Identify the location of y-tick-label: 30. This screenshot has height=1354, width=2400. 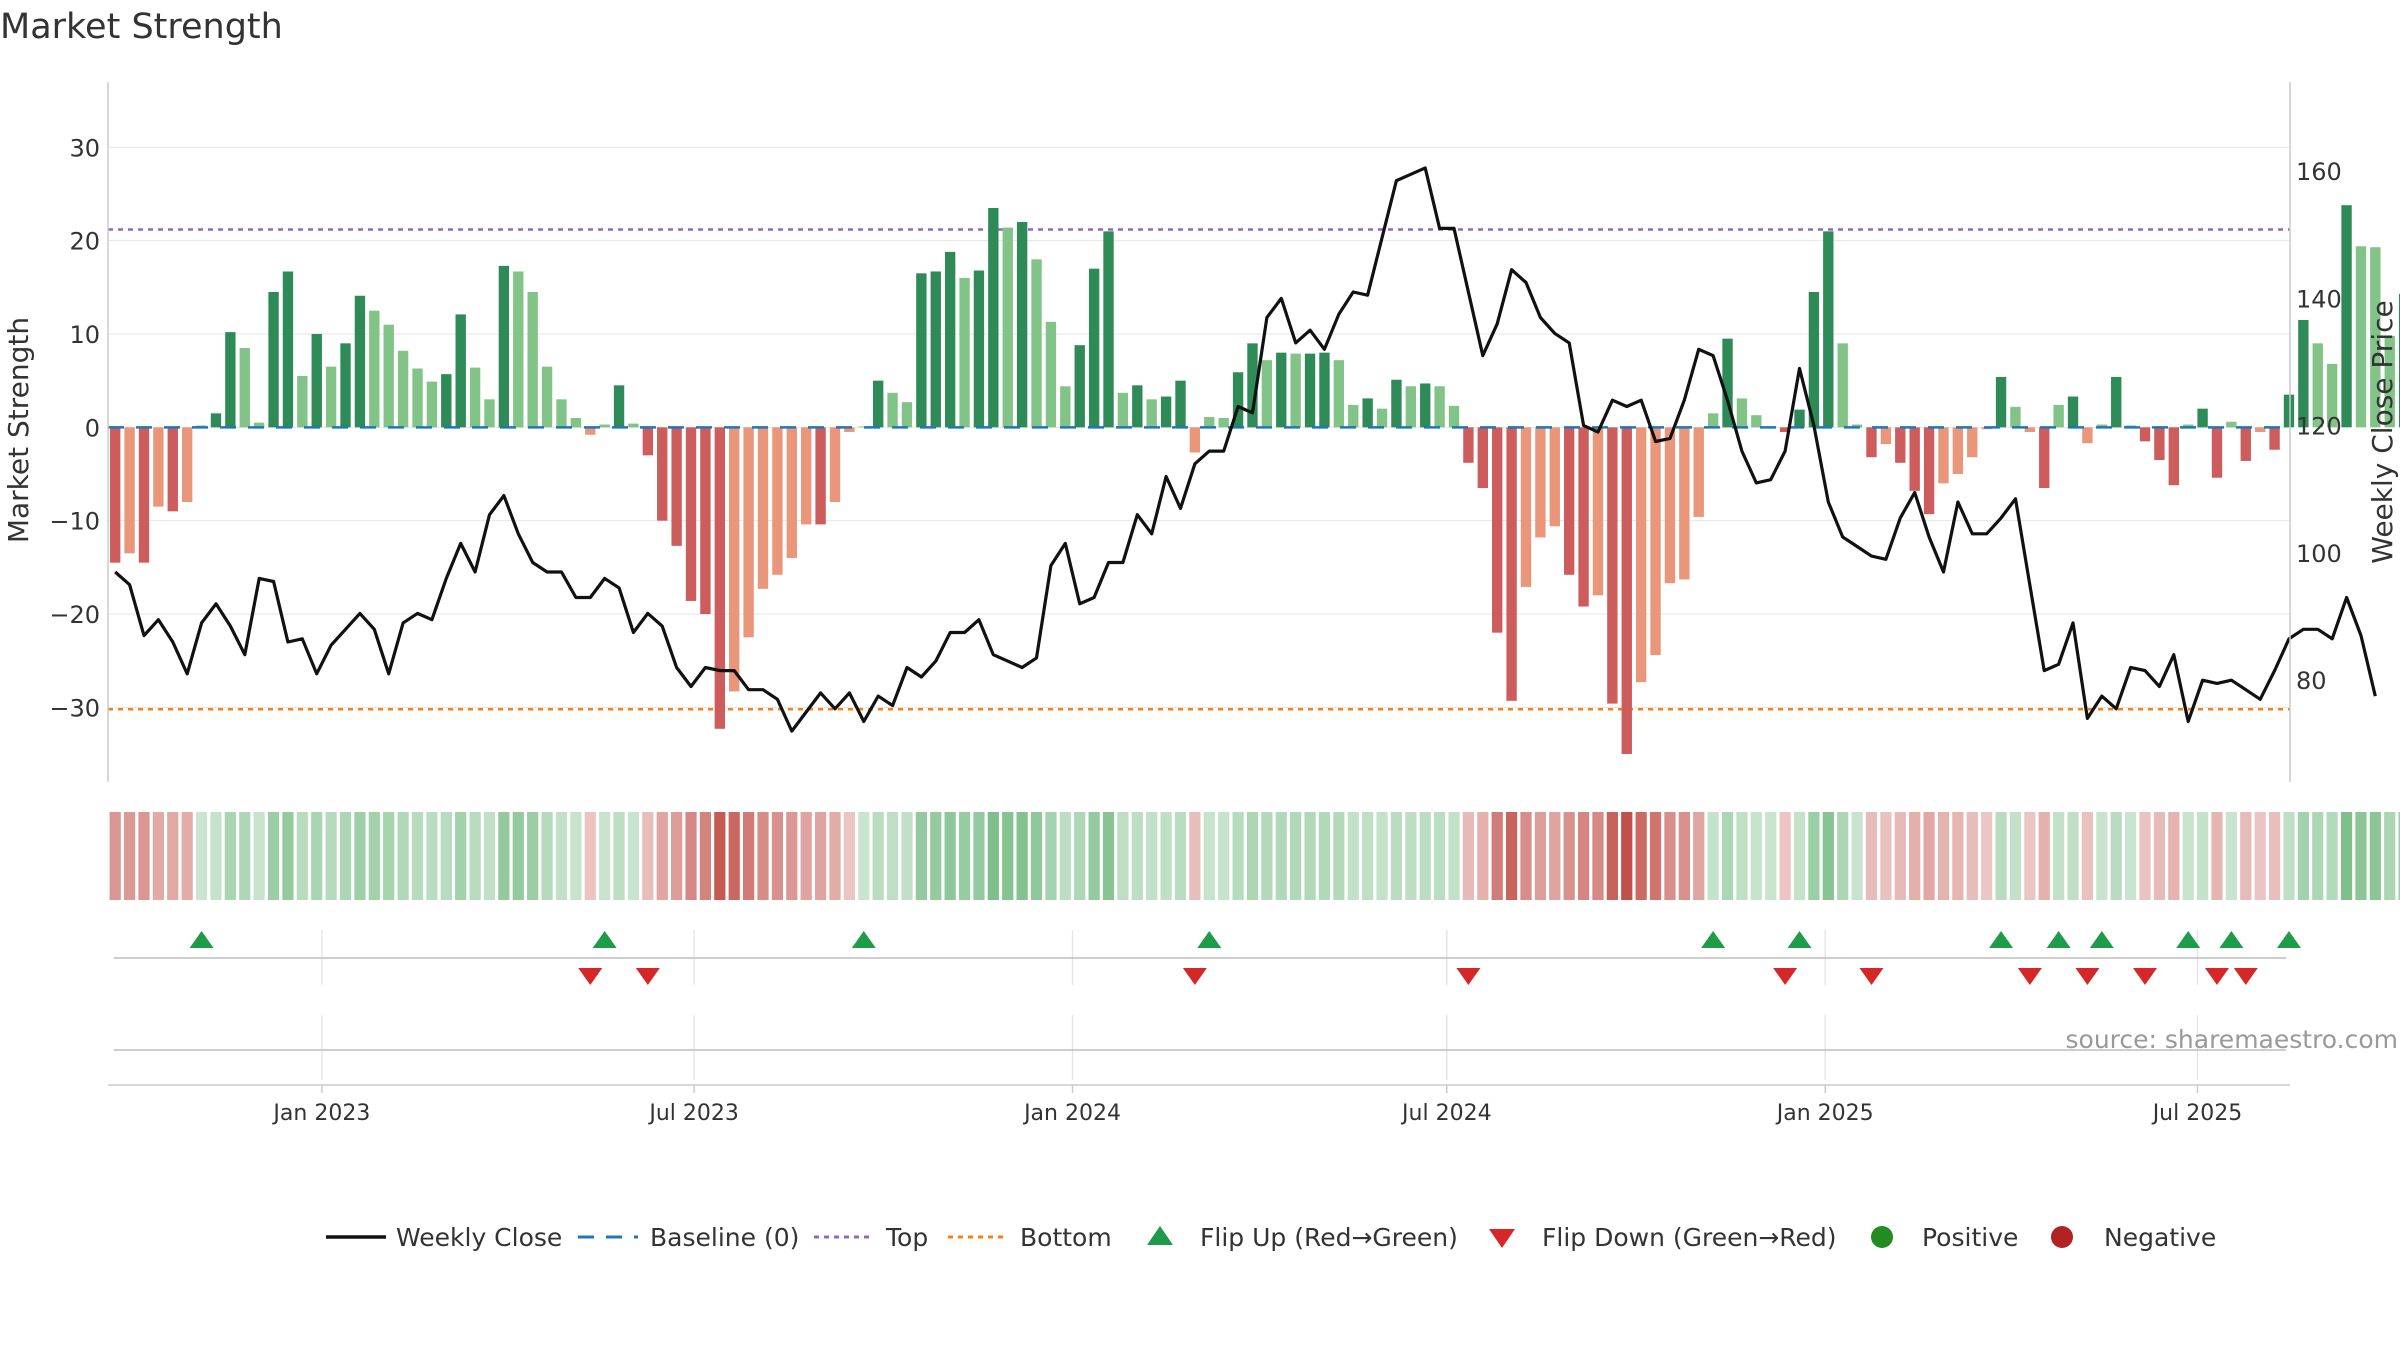
(84, 148).